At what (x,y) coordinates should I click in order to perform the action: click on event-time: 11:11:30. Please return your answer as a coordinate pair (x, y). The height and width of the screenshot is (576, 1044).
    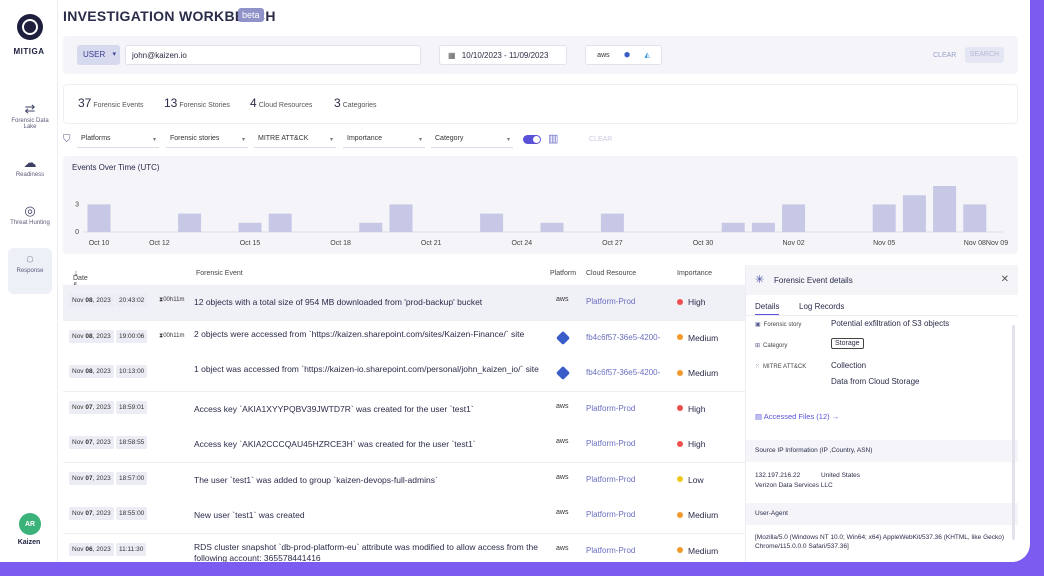
    Looking at the image, I should click on (131, 549).